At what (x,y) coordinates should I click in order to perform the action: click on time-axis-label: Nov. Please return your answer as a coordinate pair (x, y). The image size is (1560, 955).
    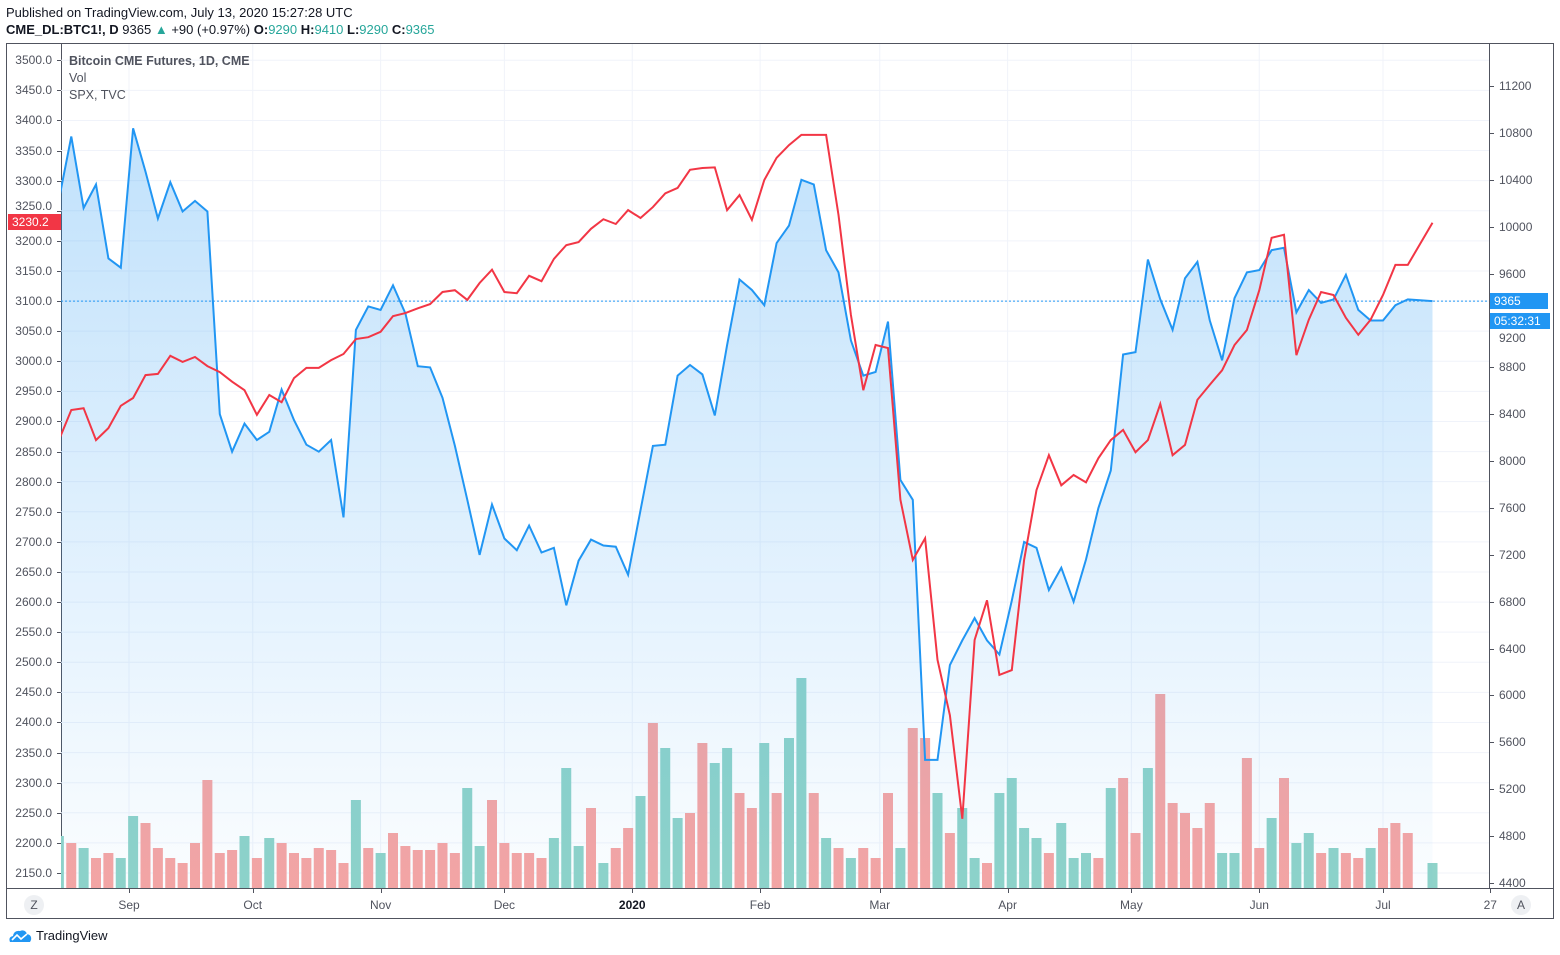
    Looking at the image, I should click on (380, 905).